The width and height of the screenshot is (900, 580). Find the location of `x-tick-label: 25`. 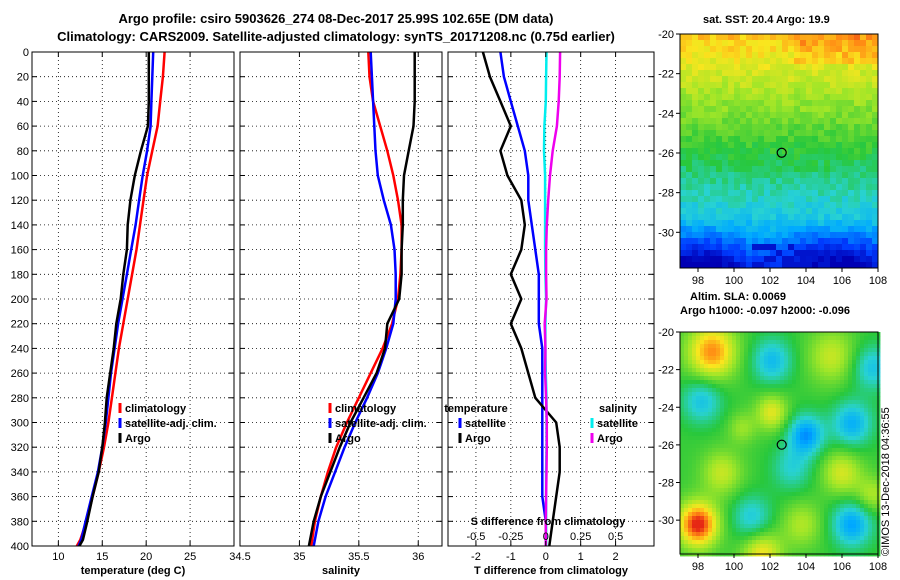

x-tick-label: 25 is located at coordinates (190, 557).